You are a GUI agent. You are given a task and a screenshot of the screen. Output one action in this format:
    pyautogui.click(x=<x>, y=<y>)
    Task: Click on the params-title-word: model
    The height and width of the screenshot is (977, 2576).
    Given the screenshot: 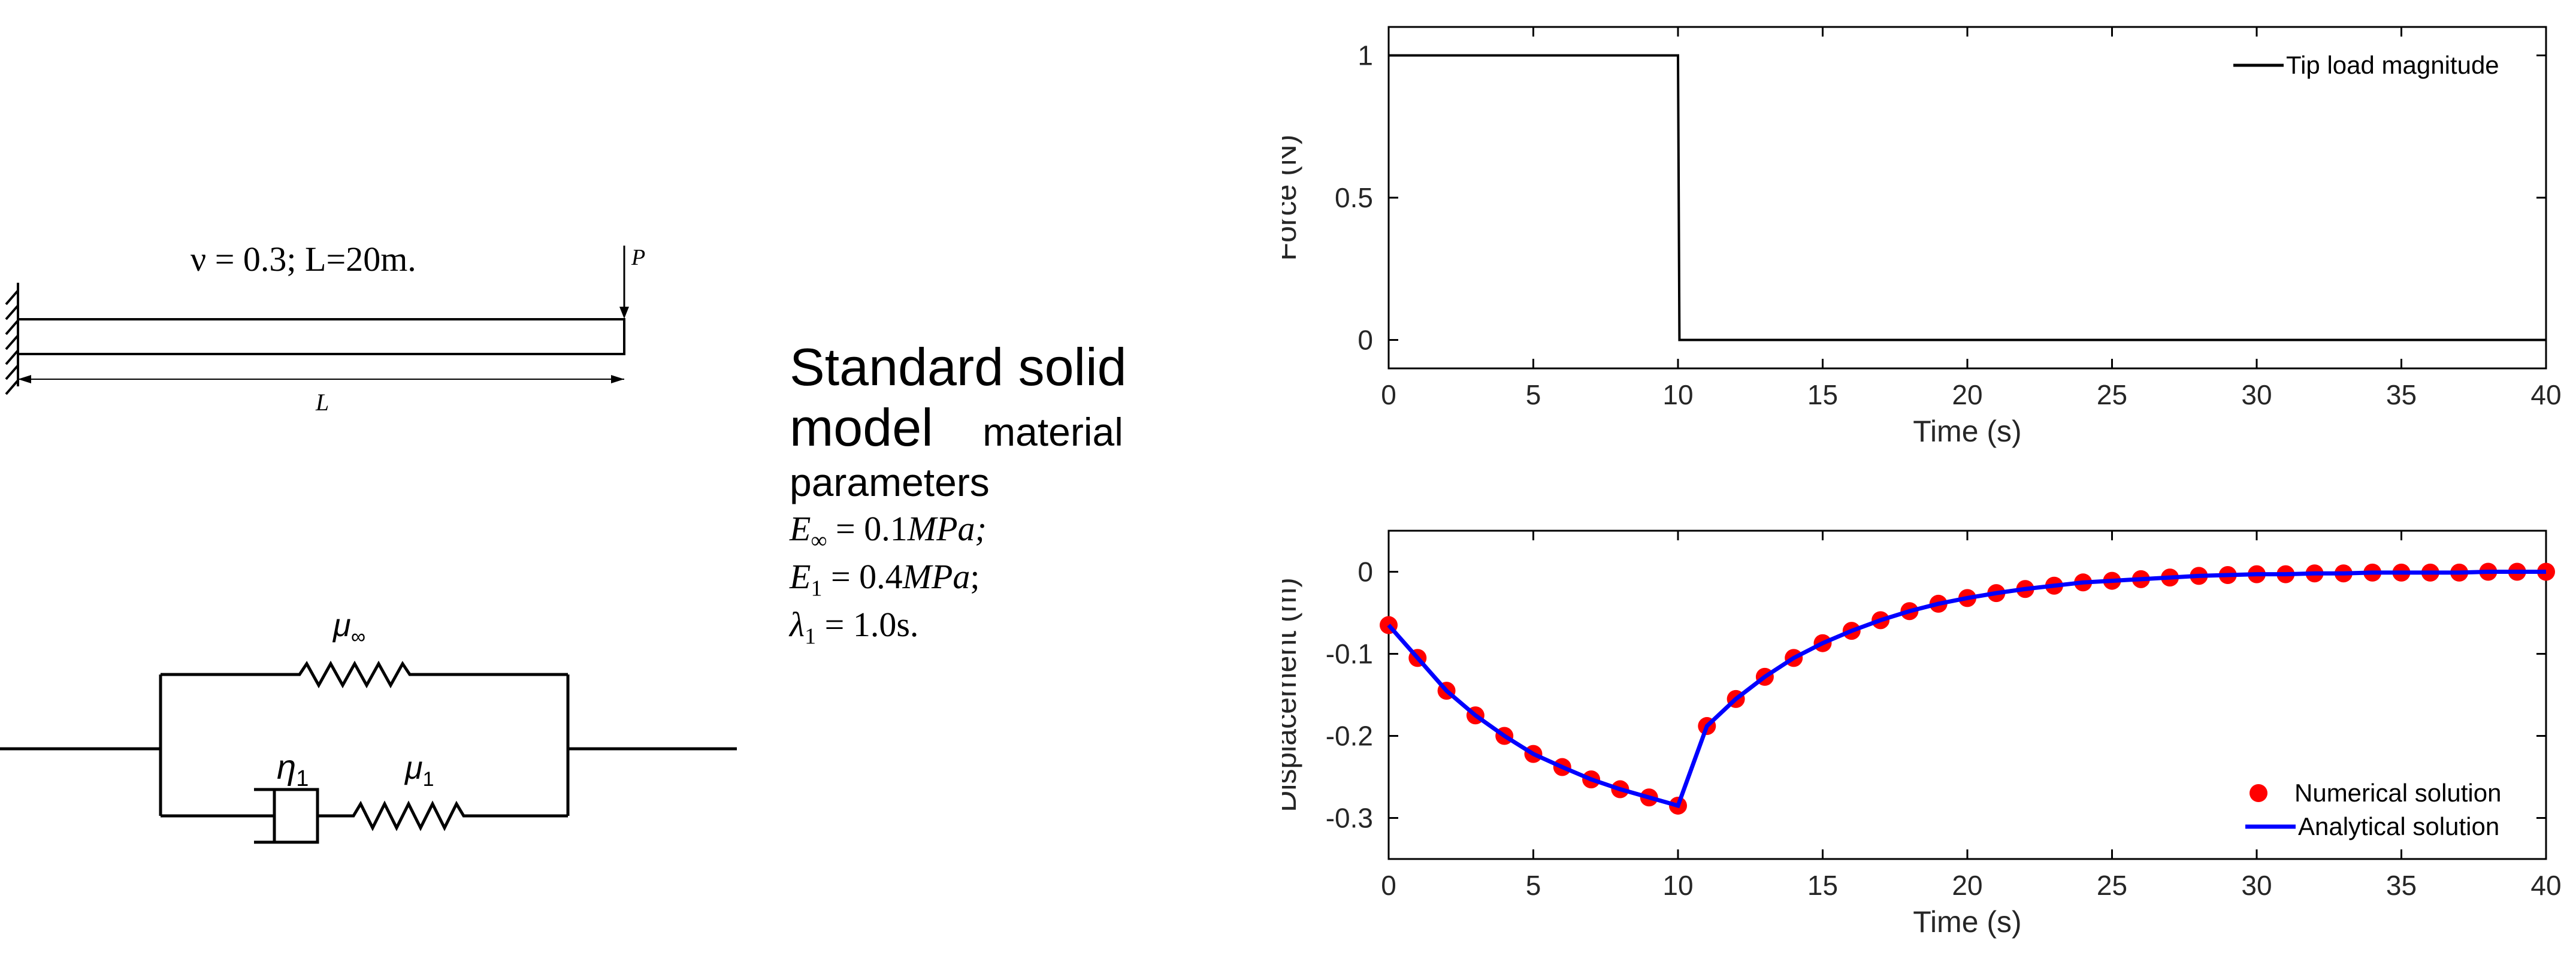 What is the action you would take?
    pyautogui.click(x=861, y=428)
    